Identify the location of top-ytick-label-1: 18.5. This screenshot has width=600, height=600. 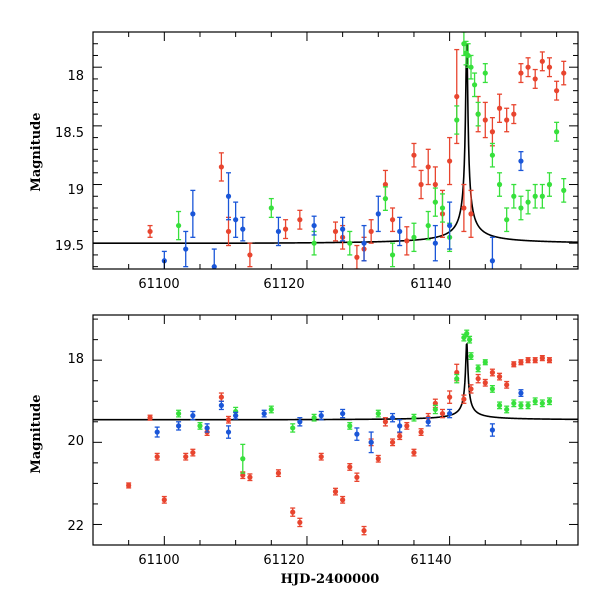
(69, 133).